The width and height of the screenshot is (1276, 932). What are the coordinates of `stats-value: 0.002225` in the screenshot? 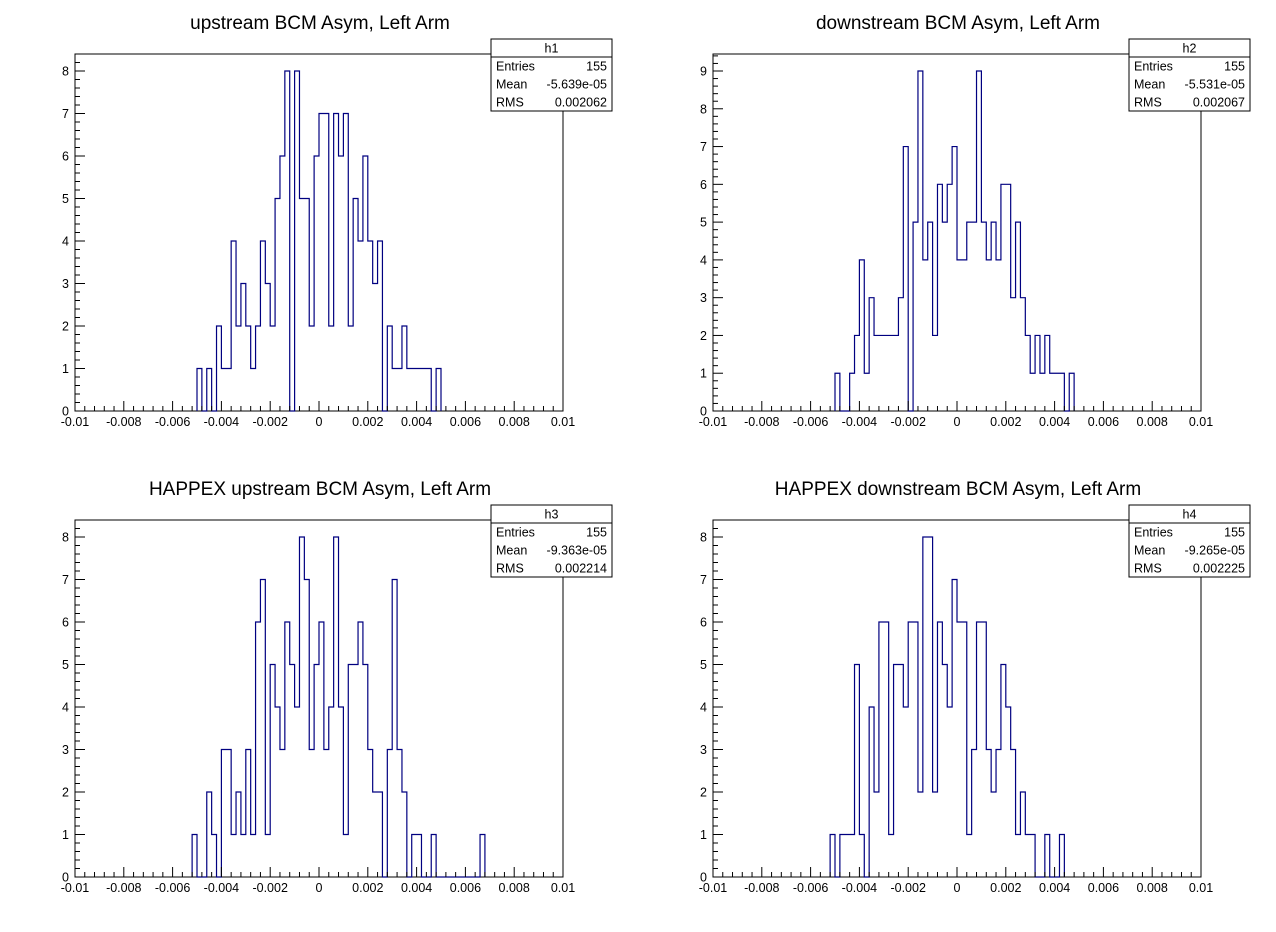 It's located at (1219, 569).